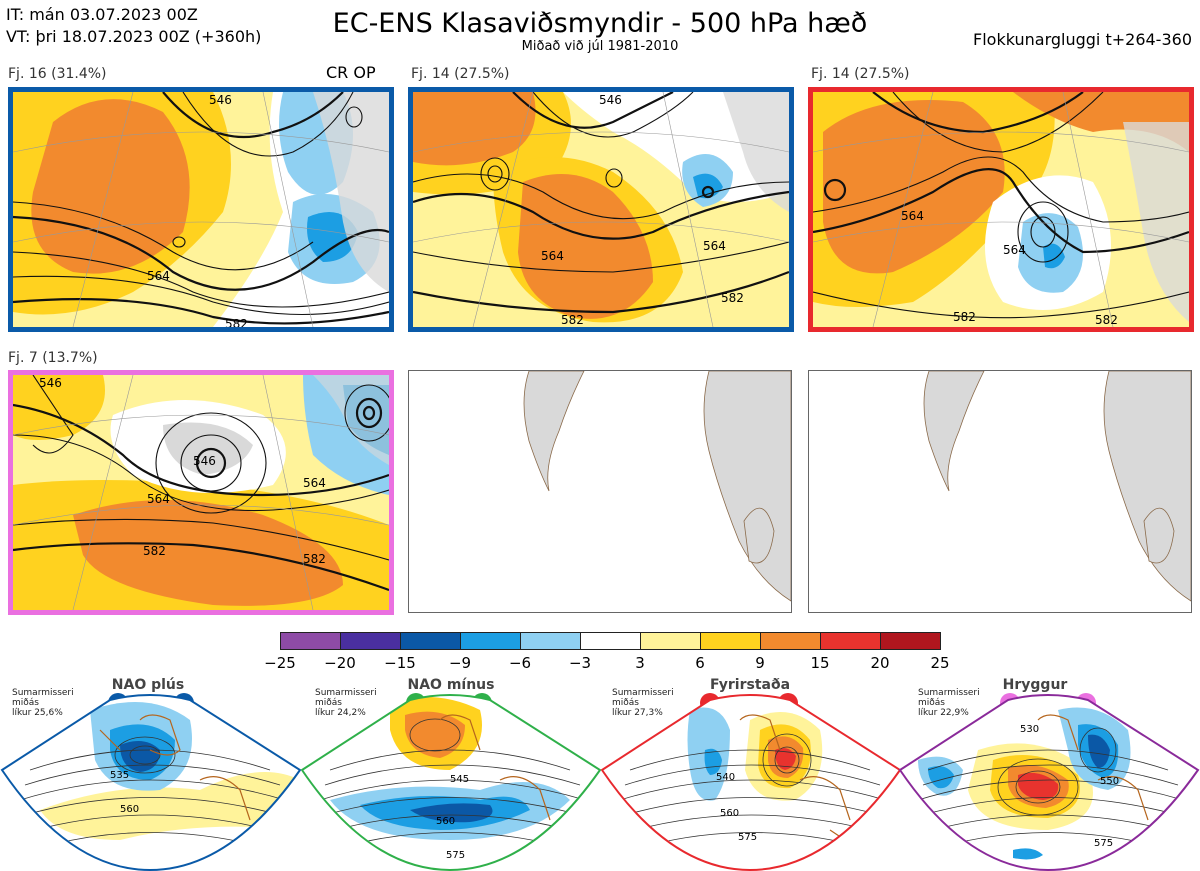 The width and height of the screenshot is (1200, 871). Describe the element at coordinates (1103, 843) in the screenshot. I see `regime-4-contour-label-3: 575` at that location.